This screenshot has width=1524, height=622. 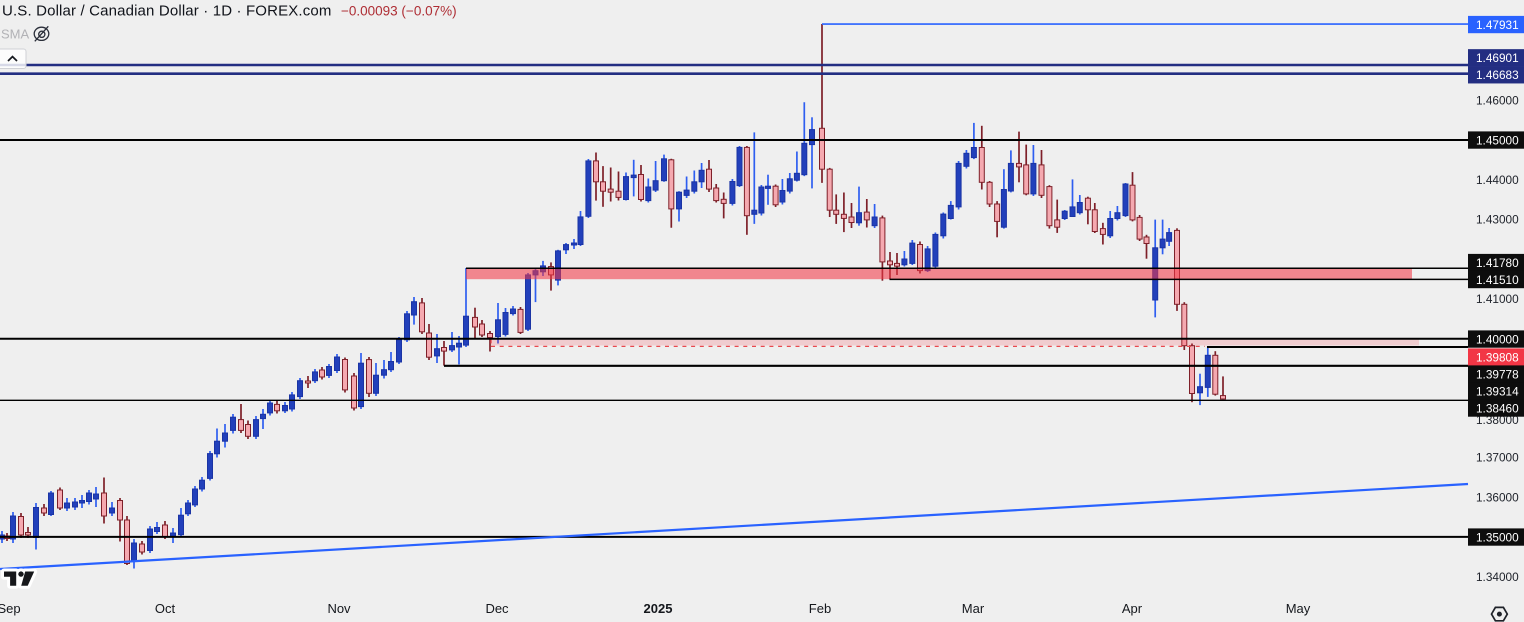 What do you see at coordinates (1497, 339) in the screenshot?
I see `svg-text: 1.40000` at bounding box center [1497, 339].